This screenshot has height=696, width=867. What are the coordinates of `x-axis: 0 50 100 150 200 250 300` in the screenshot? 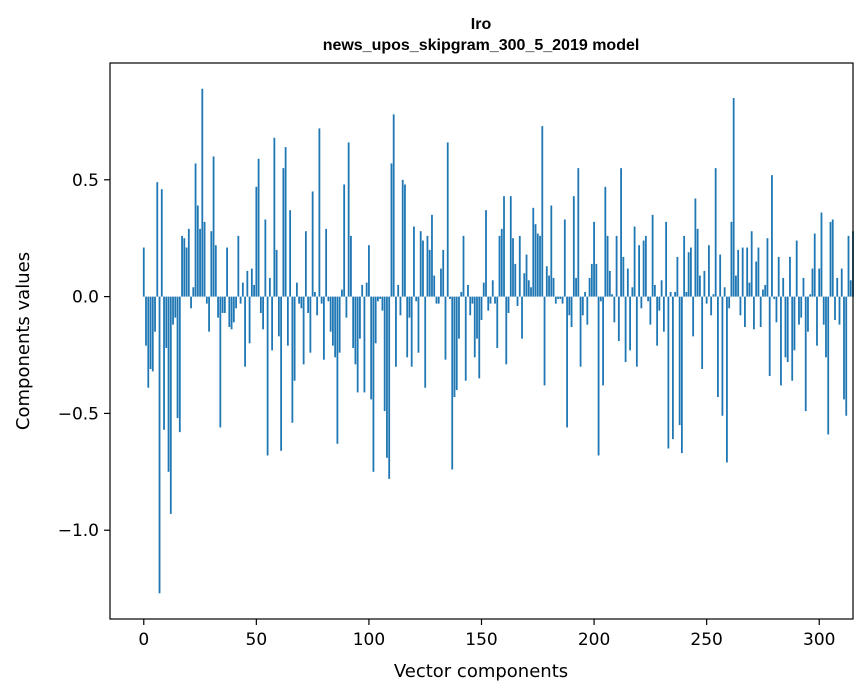 It's located at (486, 634).